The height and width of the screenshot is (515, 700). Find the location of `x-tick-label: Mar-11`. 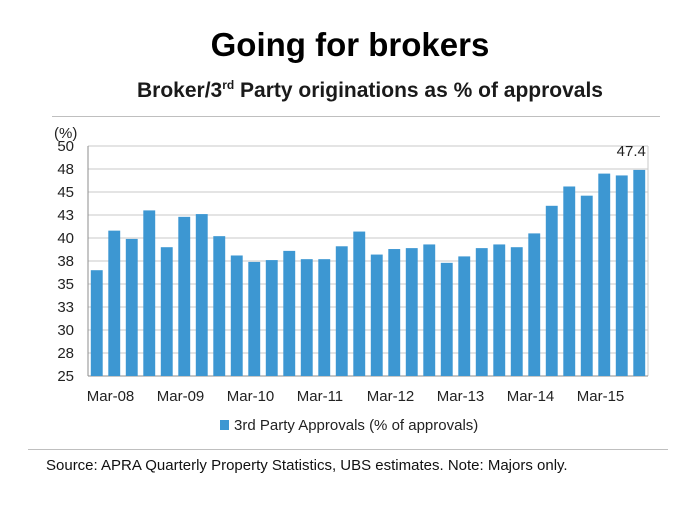

x-tick-label: Mar-11 is located at coordinates (320, 396).